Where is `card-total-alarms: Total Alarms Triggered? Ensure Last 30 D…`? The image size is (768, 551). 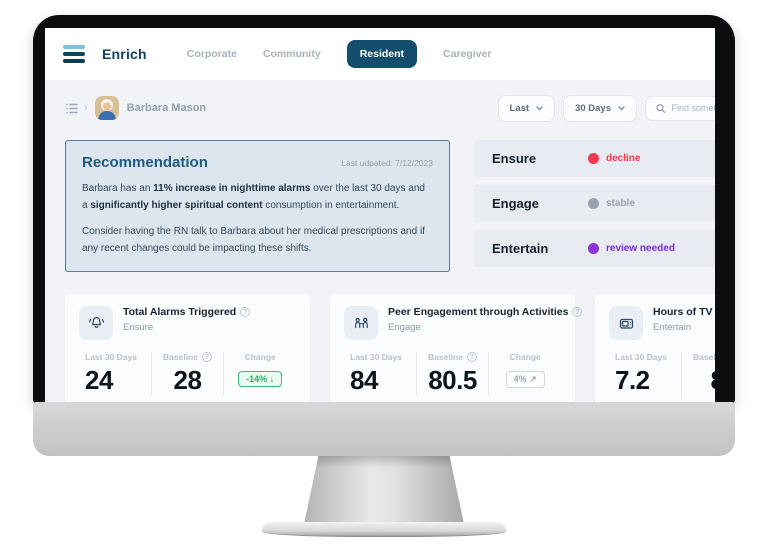 card-total-alarms: Total Alarms Triggered? Ensure Last 30 D… is located at coordinates (187, 348).